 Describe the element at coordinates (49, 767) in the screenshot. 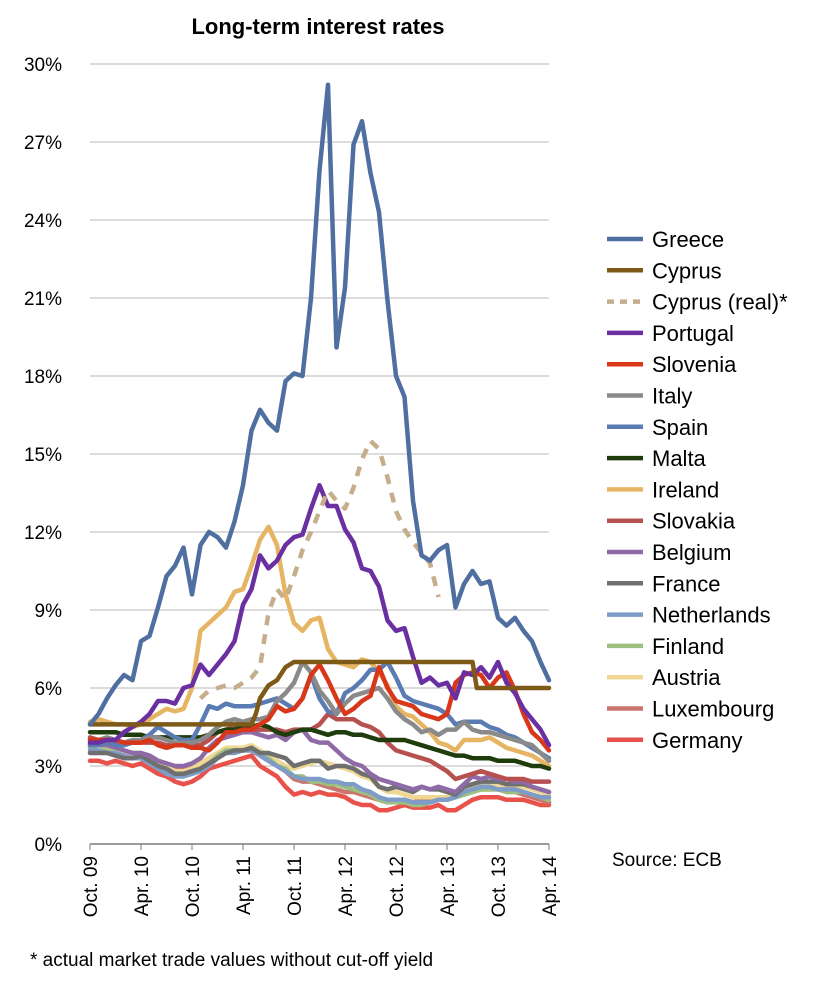

I see `y-tick-label: 3%` at that location.